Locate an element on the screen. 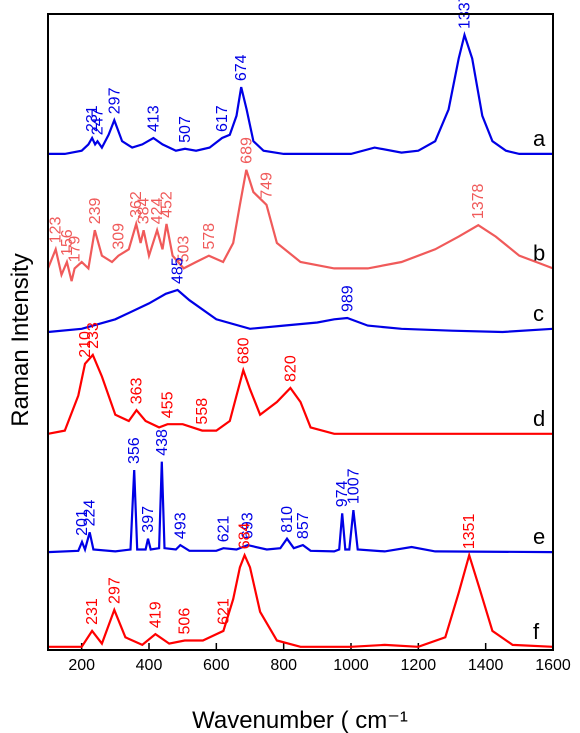  series-label: e is located at coordinates (539, 536).